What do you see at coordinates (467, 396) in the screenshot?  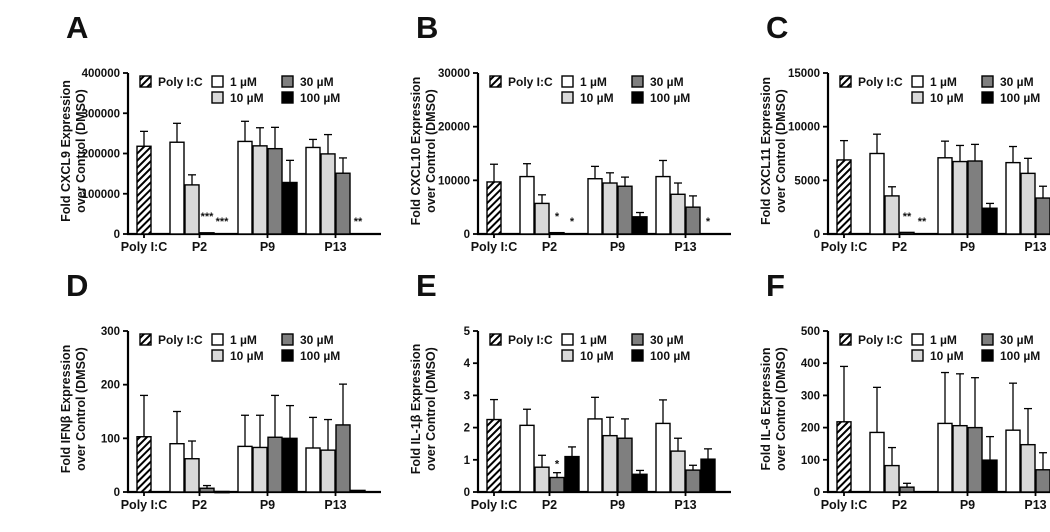 I see `y-tick-label: 3` at bounding box center [467, 396].